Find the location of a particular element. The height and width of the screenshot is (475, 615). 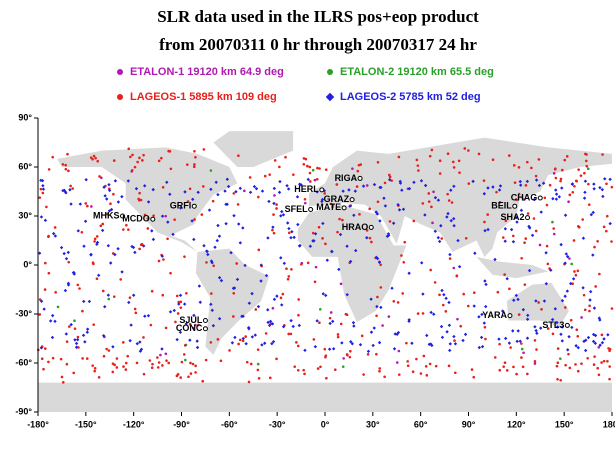

landmass is located at coordinates (352, 263).